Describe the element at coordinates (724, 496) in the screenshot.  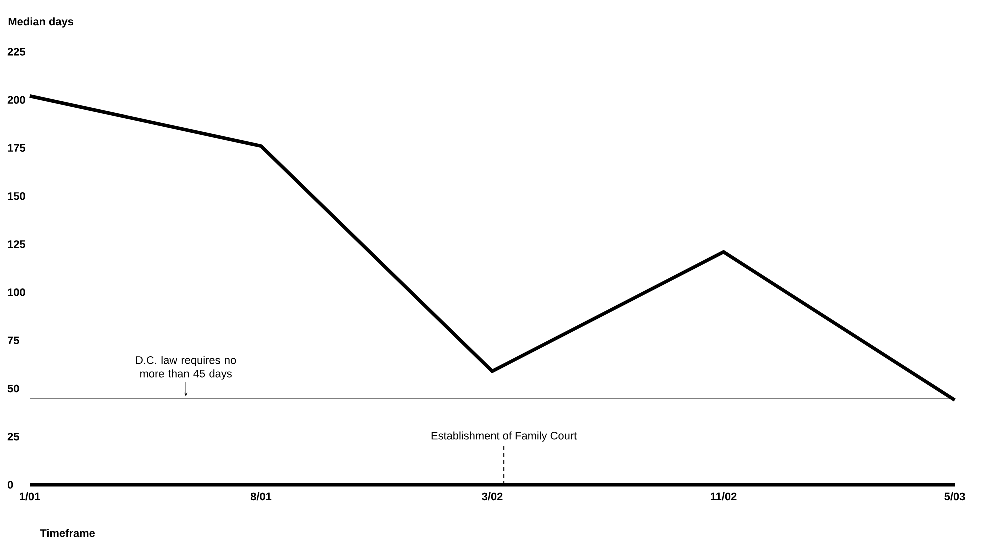
I see `x-tick-label: 11/02` at that location.